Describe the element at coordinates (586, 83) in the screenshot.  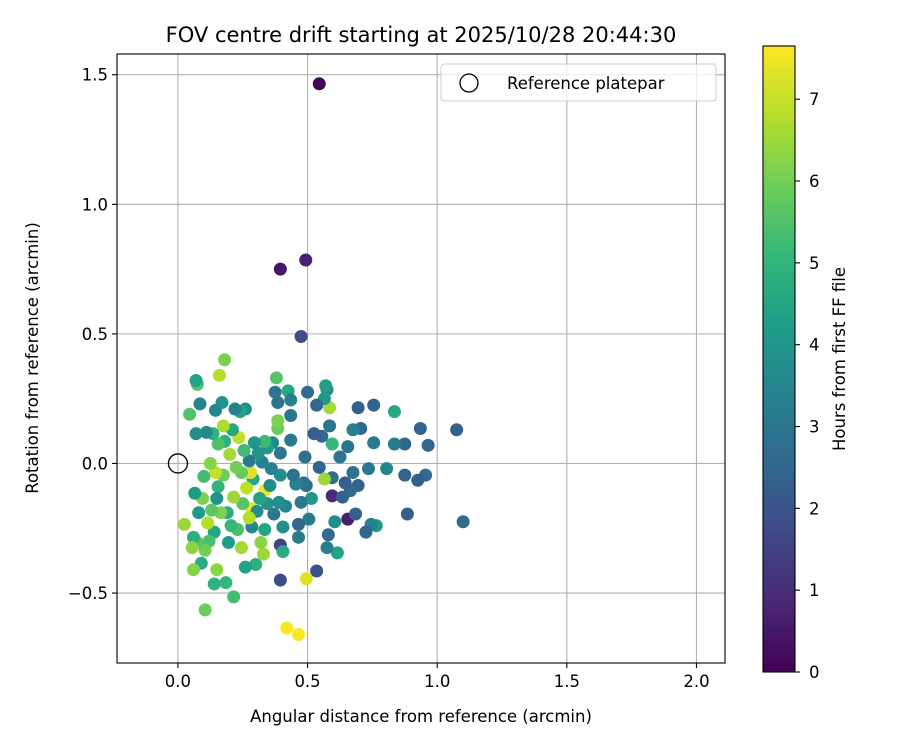
I see `legend-label: Reference platepar` at that location.